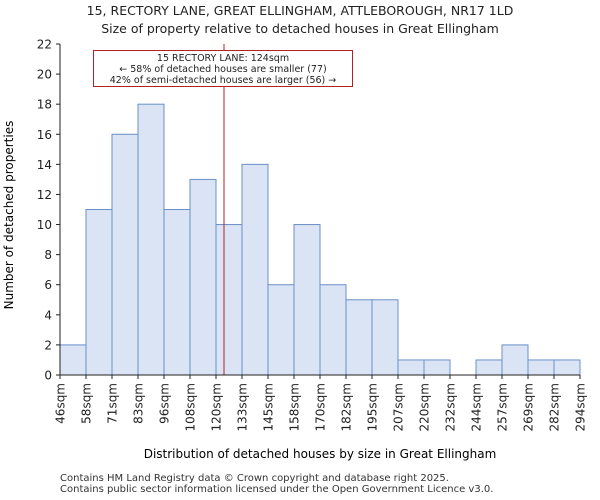 The image size is (600, 500). Describe the element at coordinates (139, 403) in the screenshot. I see `x-tick-label-83sqm: 83sqm` at that location.